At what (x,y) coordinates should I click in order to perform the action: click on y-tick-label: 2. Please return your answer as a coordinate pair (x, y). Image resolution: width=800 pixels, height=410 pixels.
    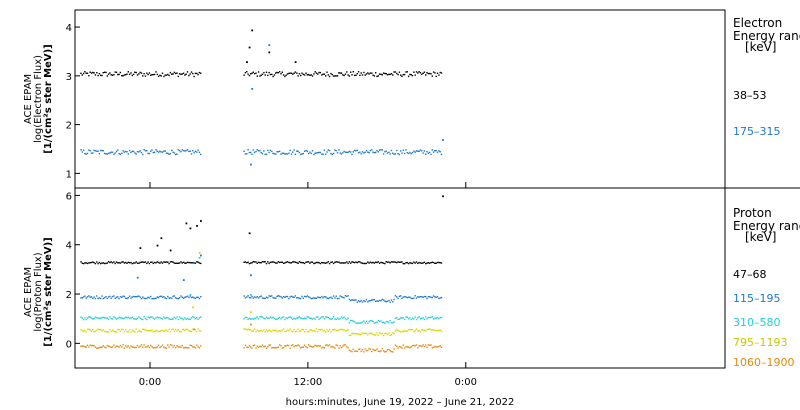
    Looking at the image, I should click on (69, 295).